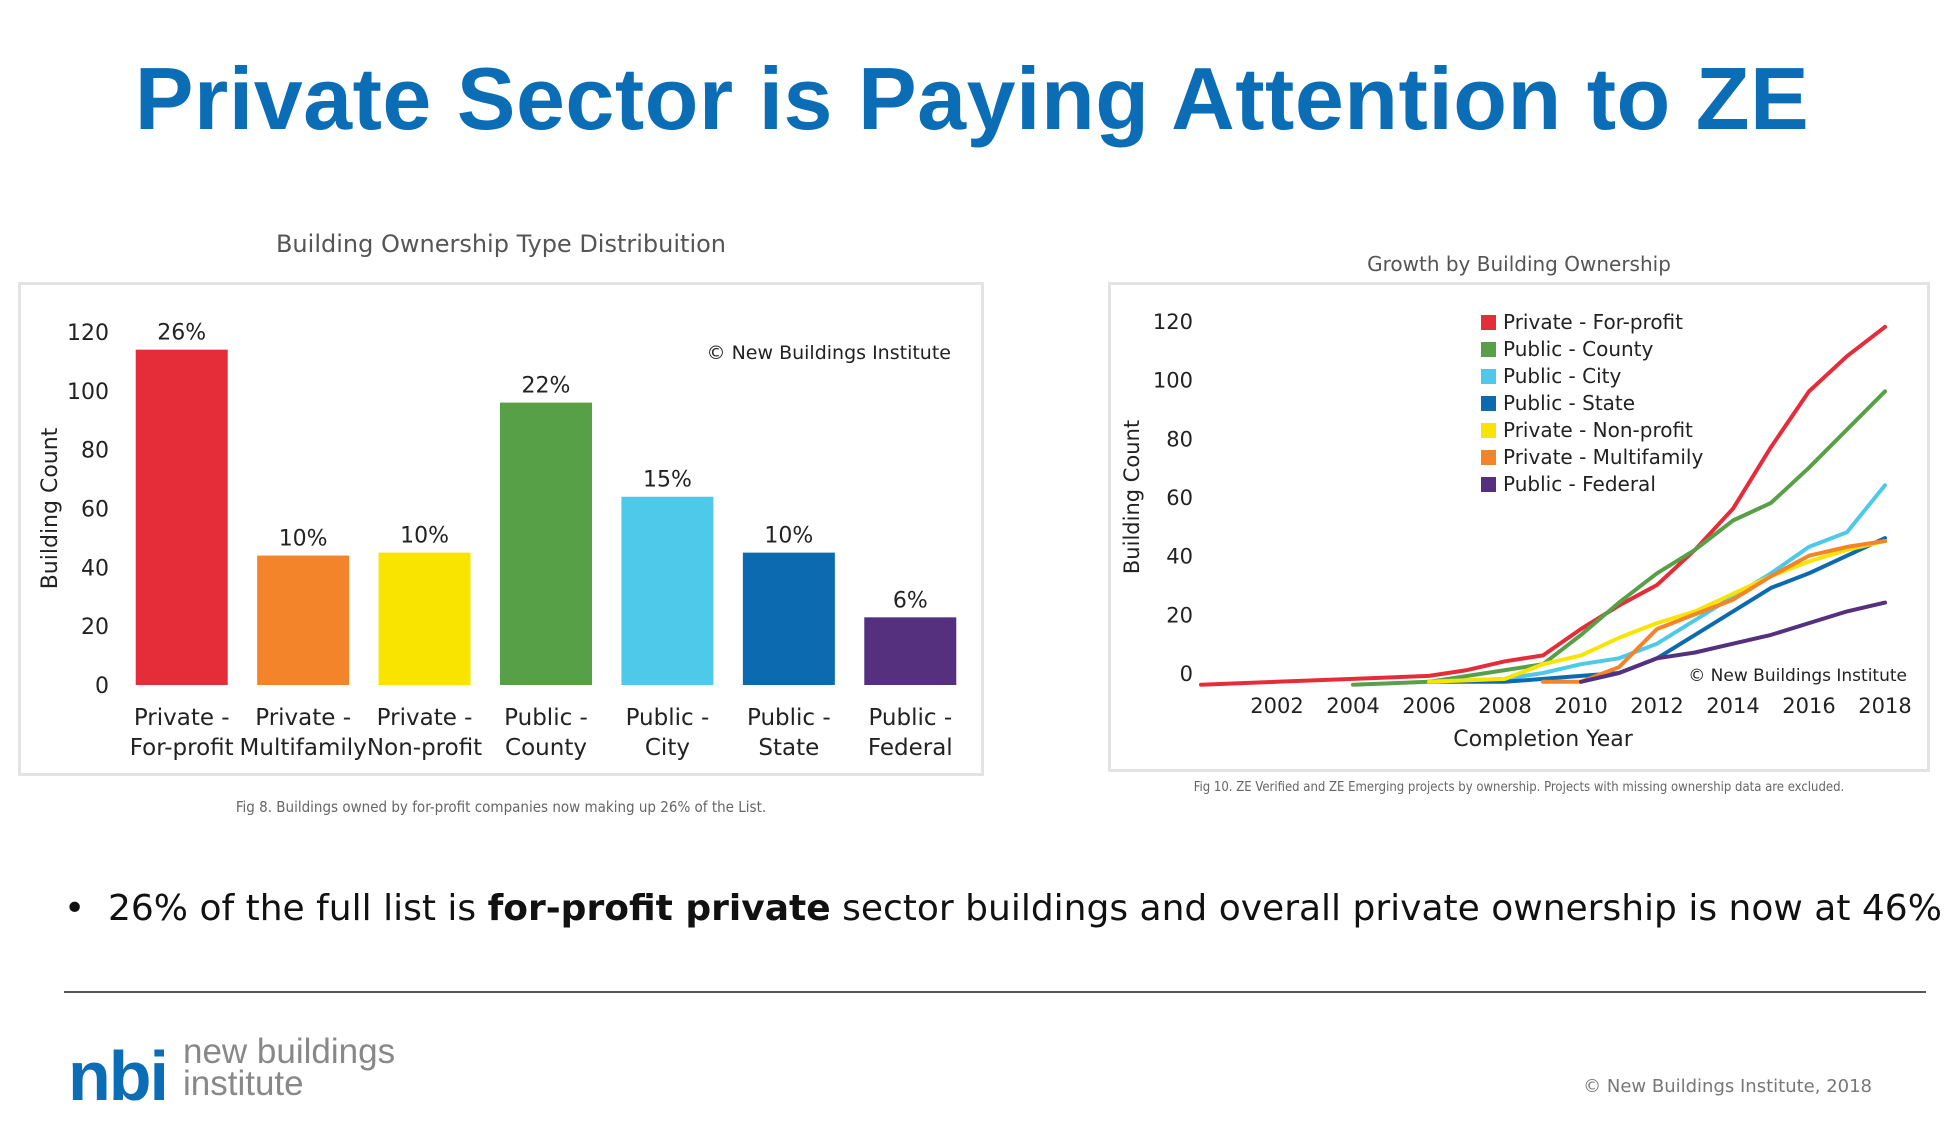  I want to click on logo-wordmark: new buildings institute, so click(289, 1067).